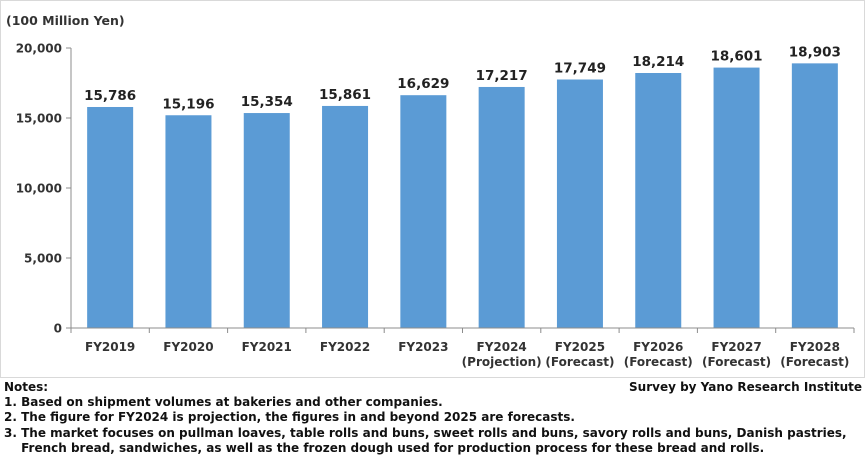 The width and height of the screenshot is (865, 471). I want to click on x-category-label: FY2022, so click(345, 347).